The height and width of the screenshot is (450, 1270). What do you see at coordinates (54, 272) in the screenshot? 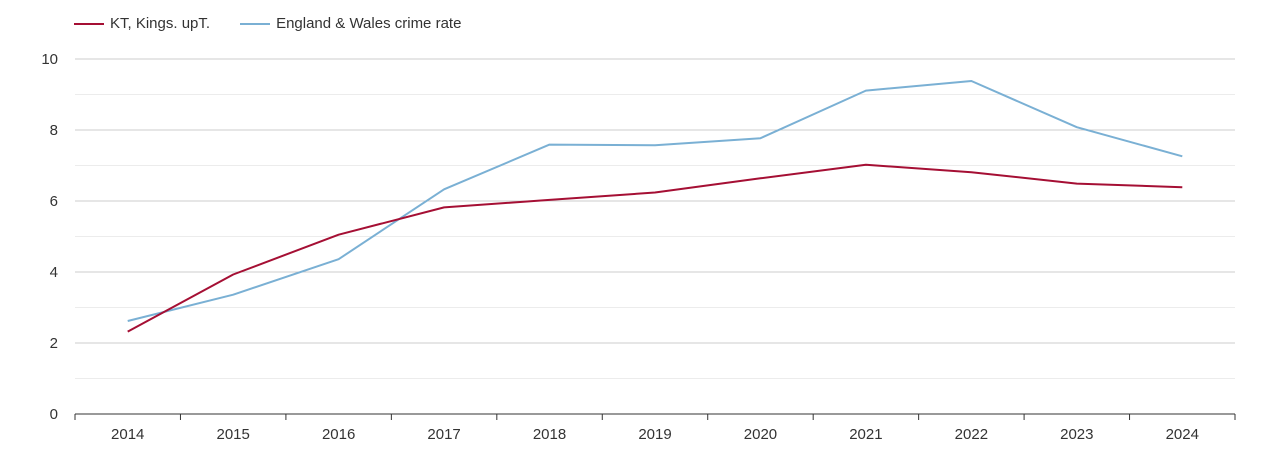
I see `y-tick-label: 4` at bounding box center [54, 272].